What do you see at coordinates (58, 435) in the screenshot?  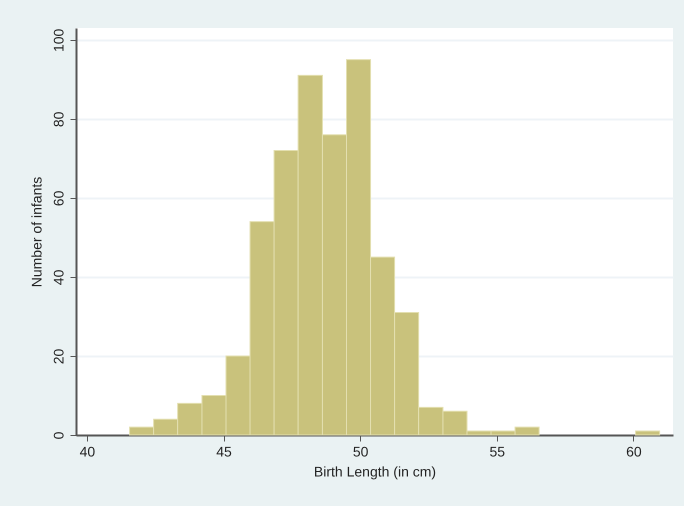 I see `y-tick-label: 0` at bounding box center [58, 435].